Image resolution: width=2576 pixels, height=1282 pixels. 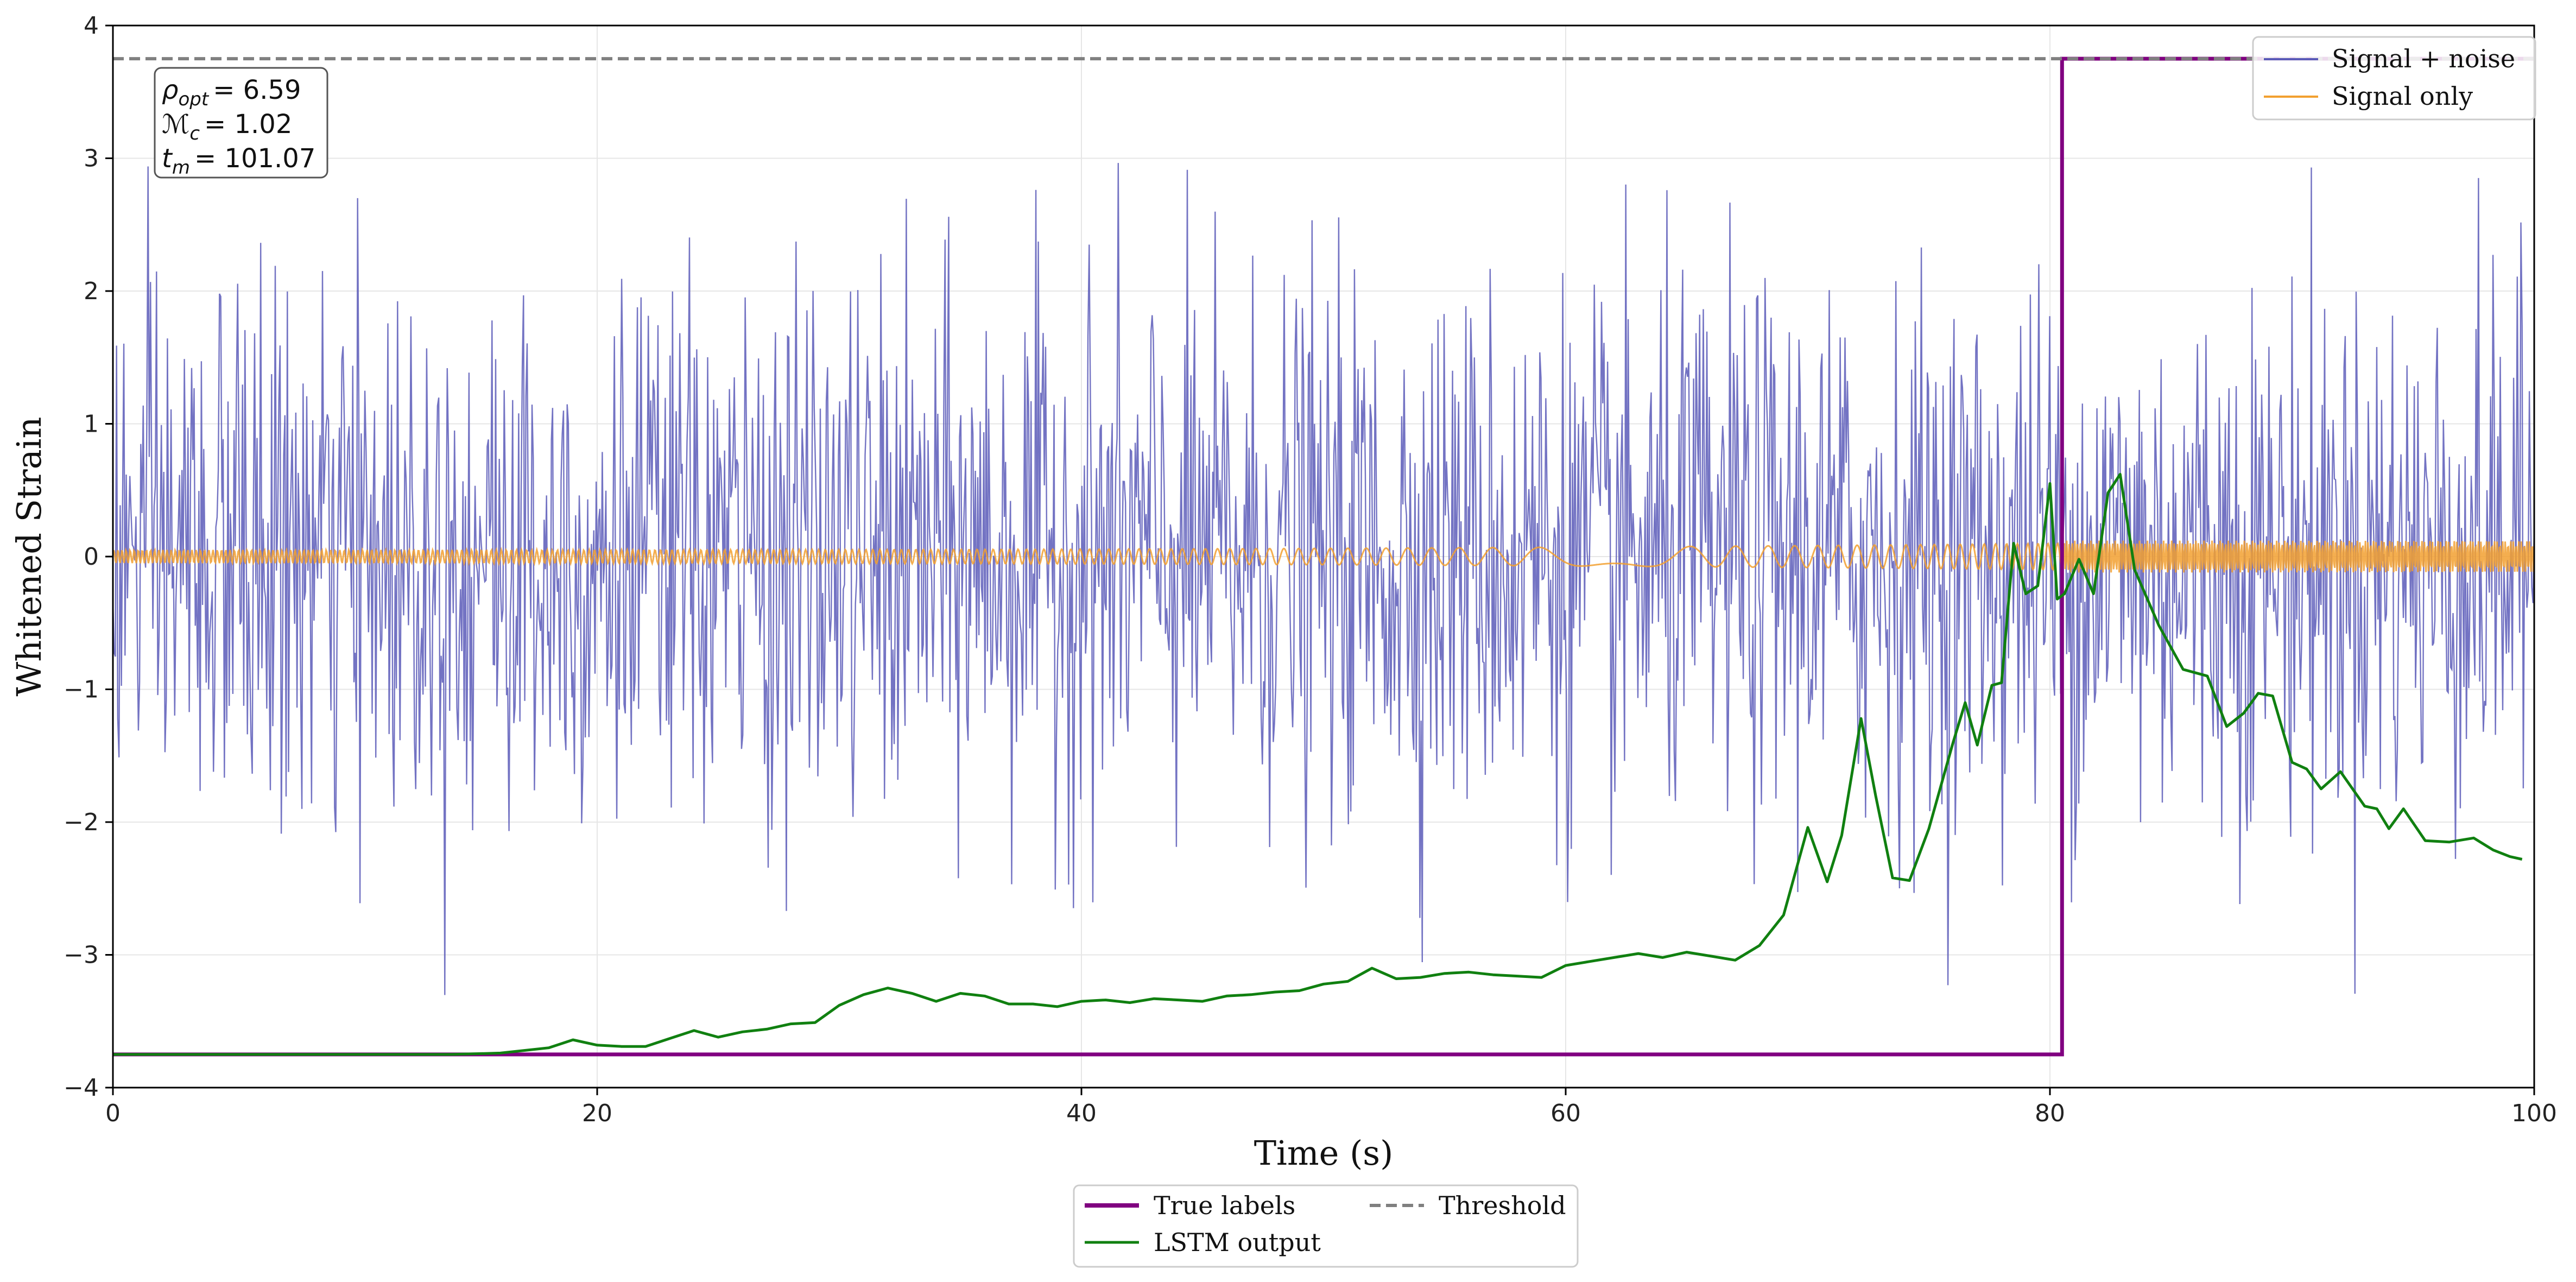 I want to click on parameter-annotation: ρopt = 6.59 ℳc = 1.02 tm = 101.07, so click(x=241, y=123).